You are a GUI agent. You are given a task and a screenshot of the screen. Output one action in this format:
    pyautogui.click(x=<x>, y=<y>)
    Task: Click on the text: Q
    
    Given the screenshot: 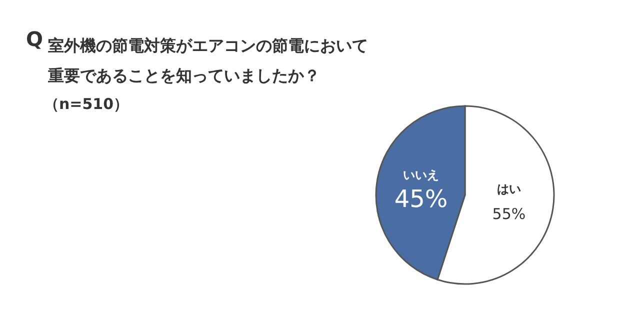 What is the action you would take?
    pyautogui.click(x=35, y=39)
    